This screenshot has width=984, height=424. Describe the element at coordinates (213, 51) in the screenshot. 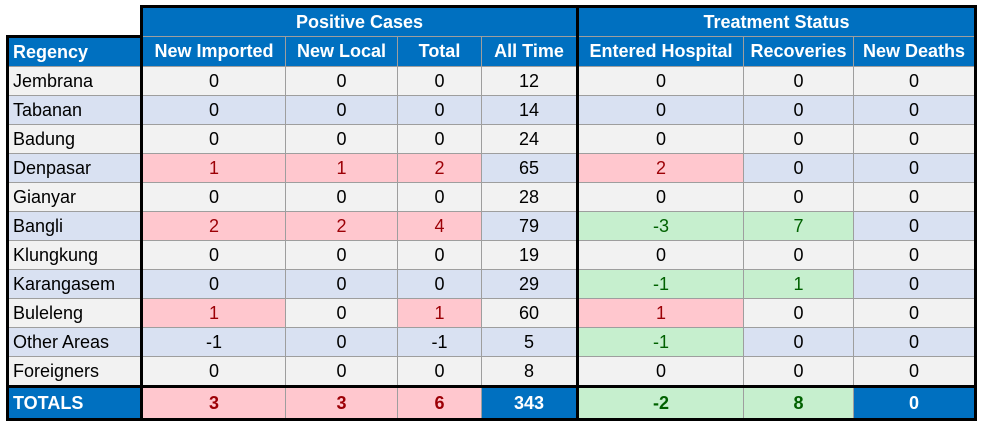

I see `header-new-imported: New Imported` at that location.